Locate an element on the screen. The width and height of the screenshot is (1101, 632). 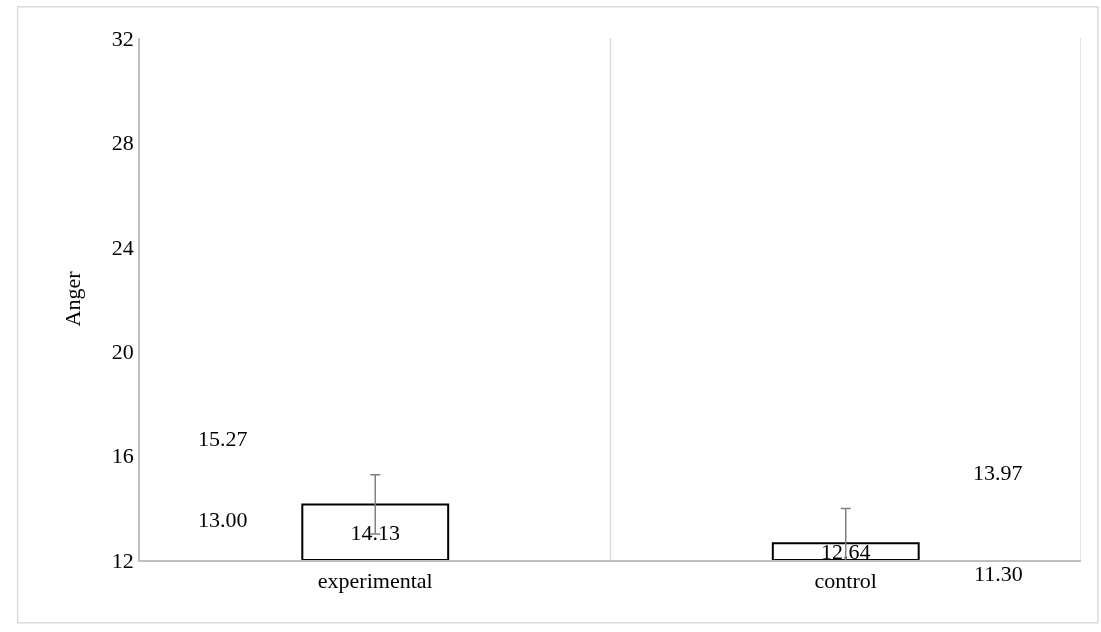
data-label: 12.64 is located at coordinates (846, 552).